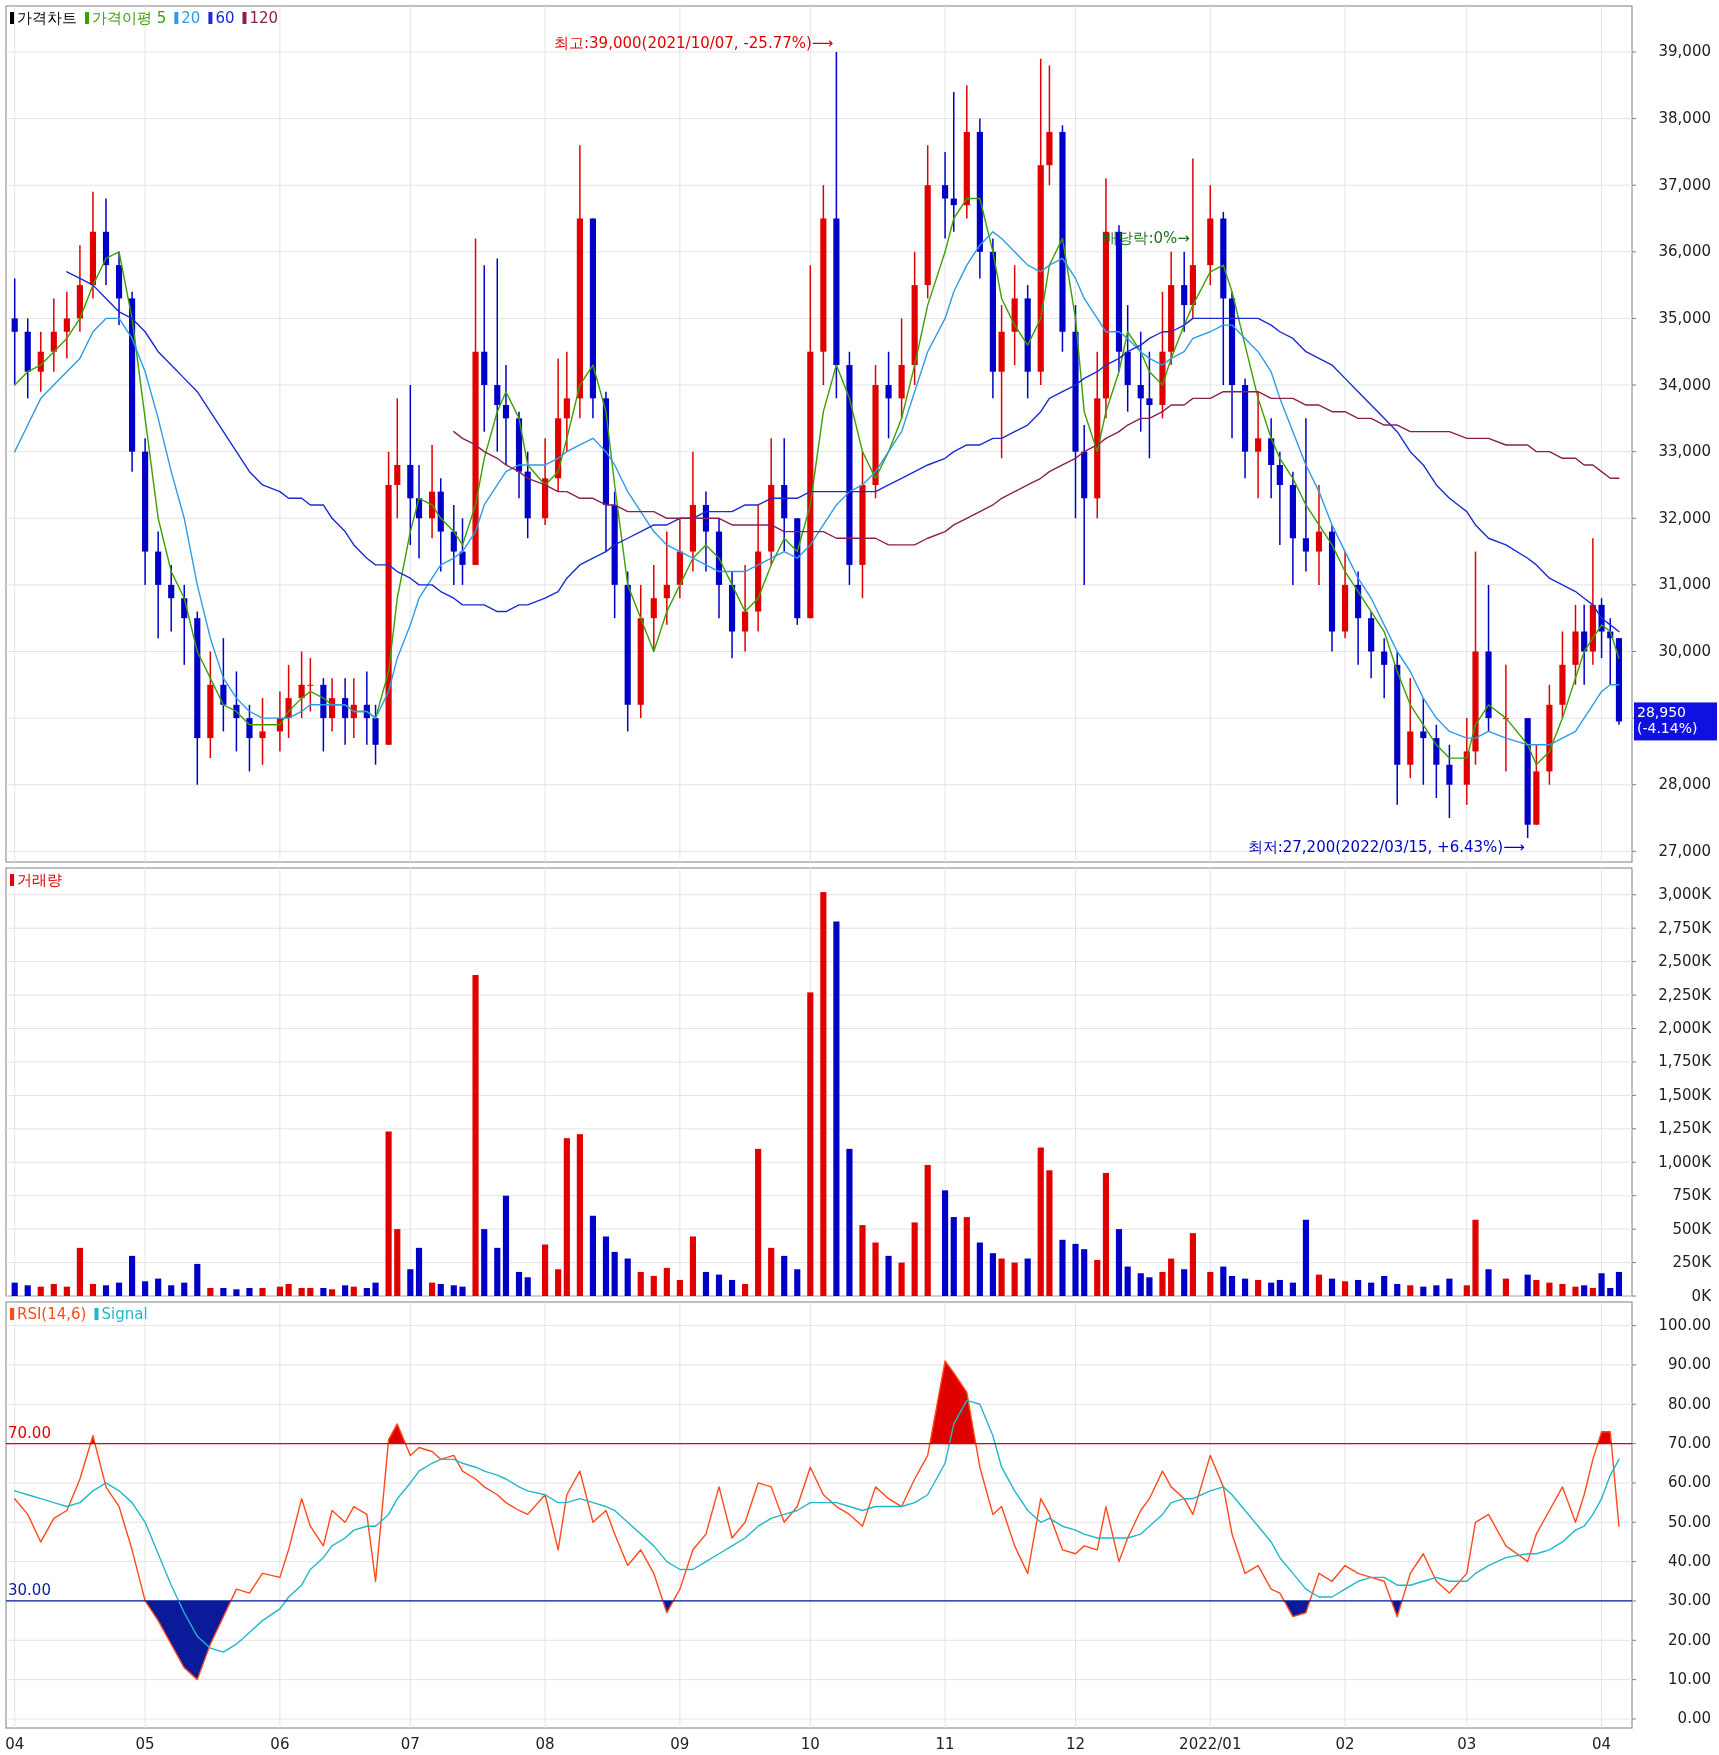 This screenshot has width=1719, height=1755. What do you see at coordinates (47, 17) in the screenshot?
I see `chart-title: 가격차트` at bounding box center [47, 17].